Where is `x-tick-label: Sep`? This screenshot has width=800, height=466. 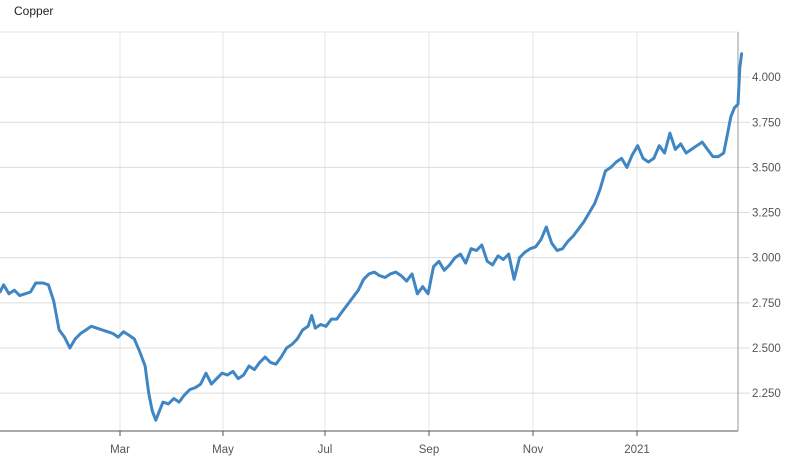
x-tick-label: Sep is located at coordinates (429, 450).